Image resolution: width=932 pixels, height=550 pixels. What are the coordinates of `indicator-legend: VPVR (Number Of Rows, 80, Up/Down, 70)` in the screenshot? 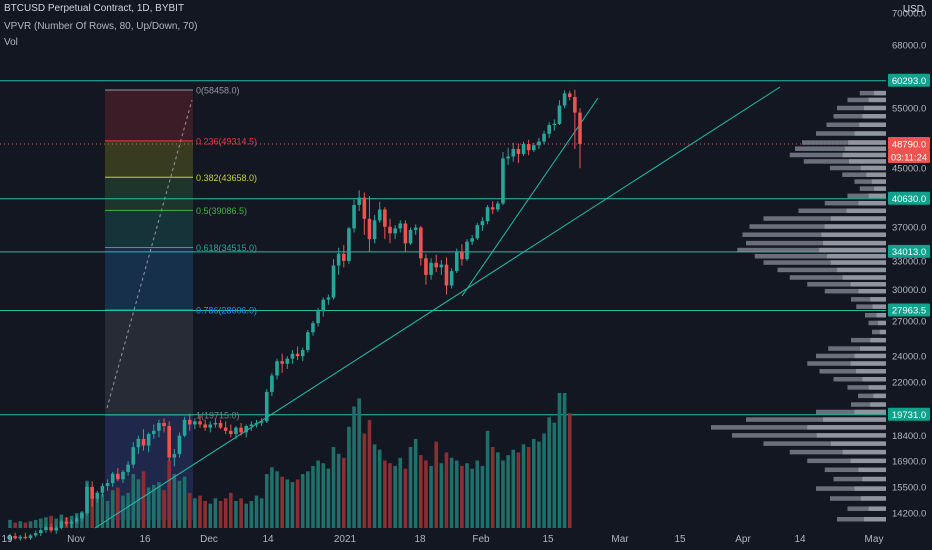 It's located at (101, 26).